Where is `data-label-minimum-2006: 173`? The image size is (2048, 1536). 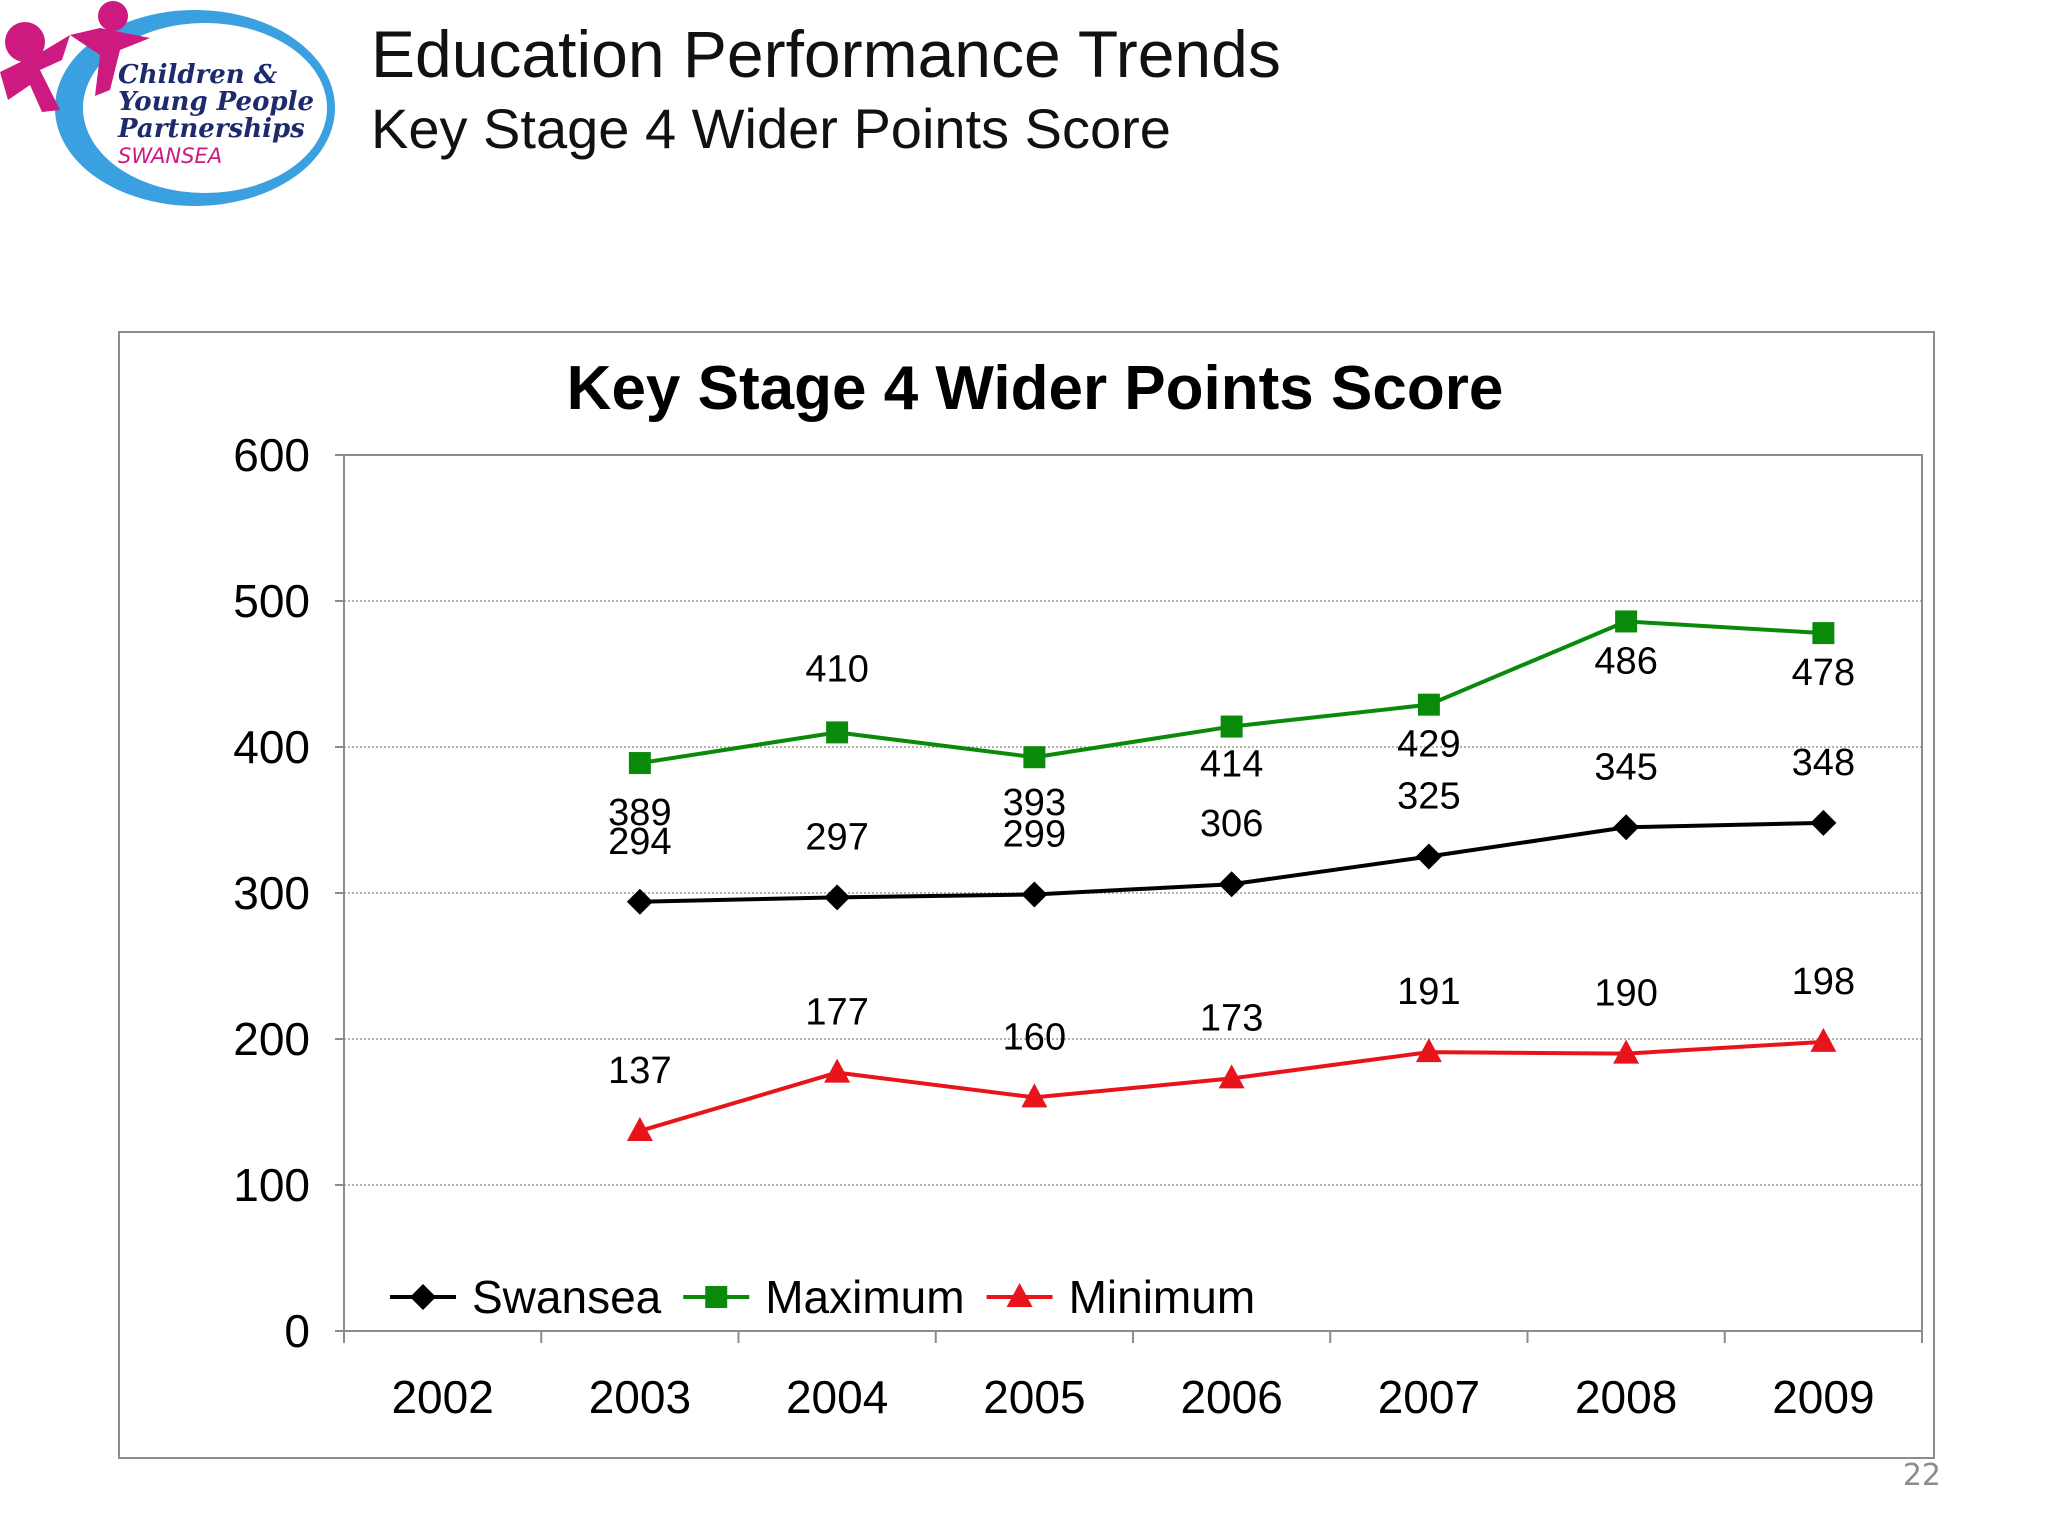 data-label-minimum-2006: 173 is located at coordinates (1231, 1018).